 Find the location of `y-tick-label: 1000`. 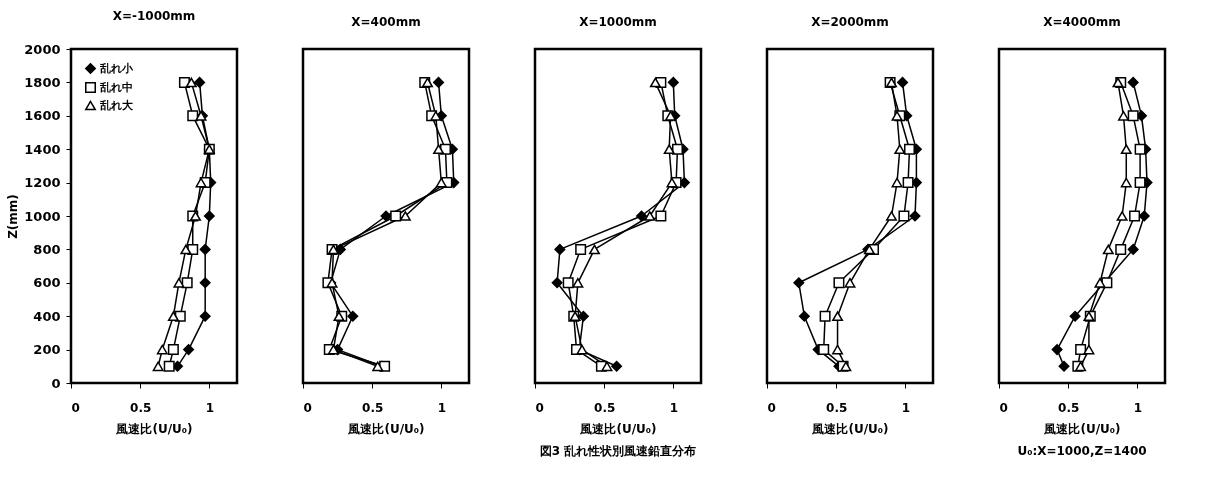

y-tick-label: 1000 is located at coordinates (42, 216).